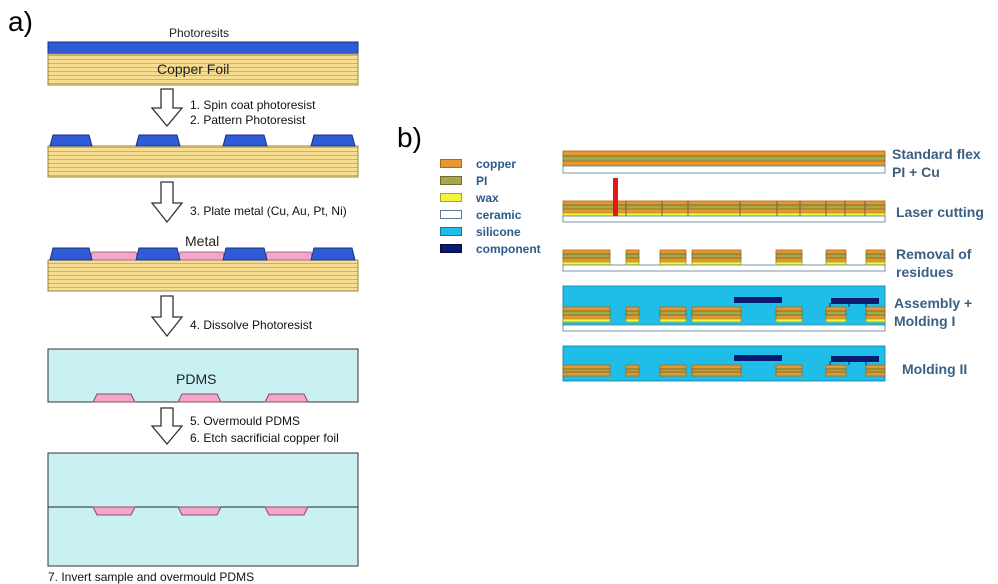 This screenshot has width=998, height=584. What do you see at coordinates (451, 248) in the screenshot?
I see `legend-swatch-component` at bounding box center [451, 248].